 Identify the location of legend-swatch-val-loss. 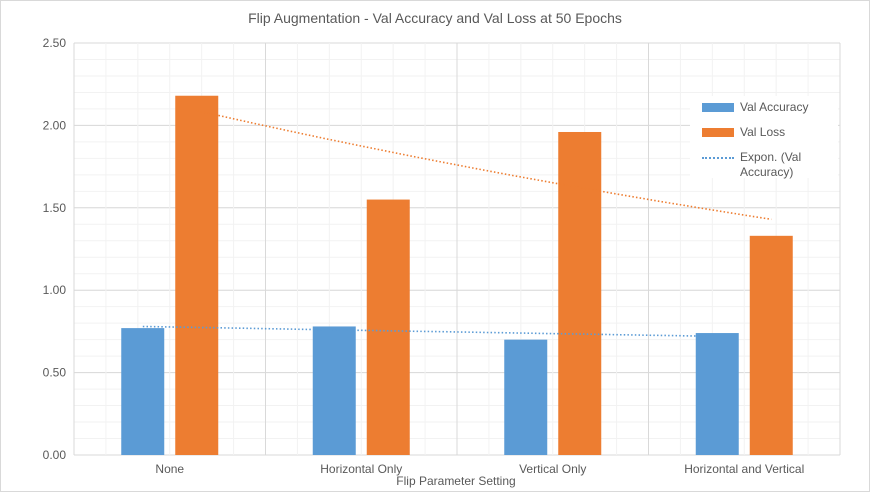
(718, 132).